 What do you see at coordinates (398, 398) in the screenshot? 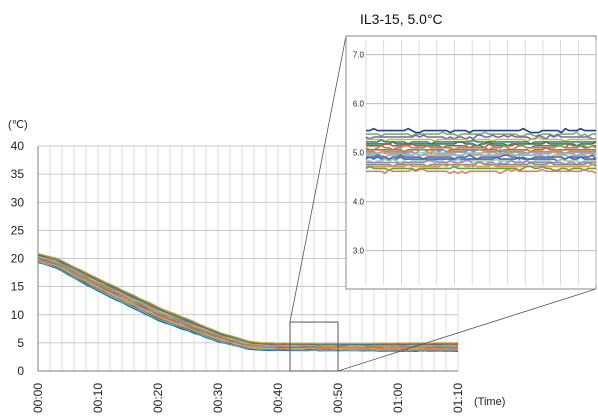
I see `main-x-tick-label: 01:00` at bounding box center [398, 398].